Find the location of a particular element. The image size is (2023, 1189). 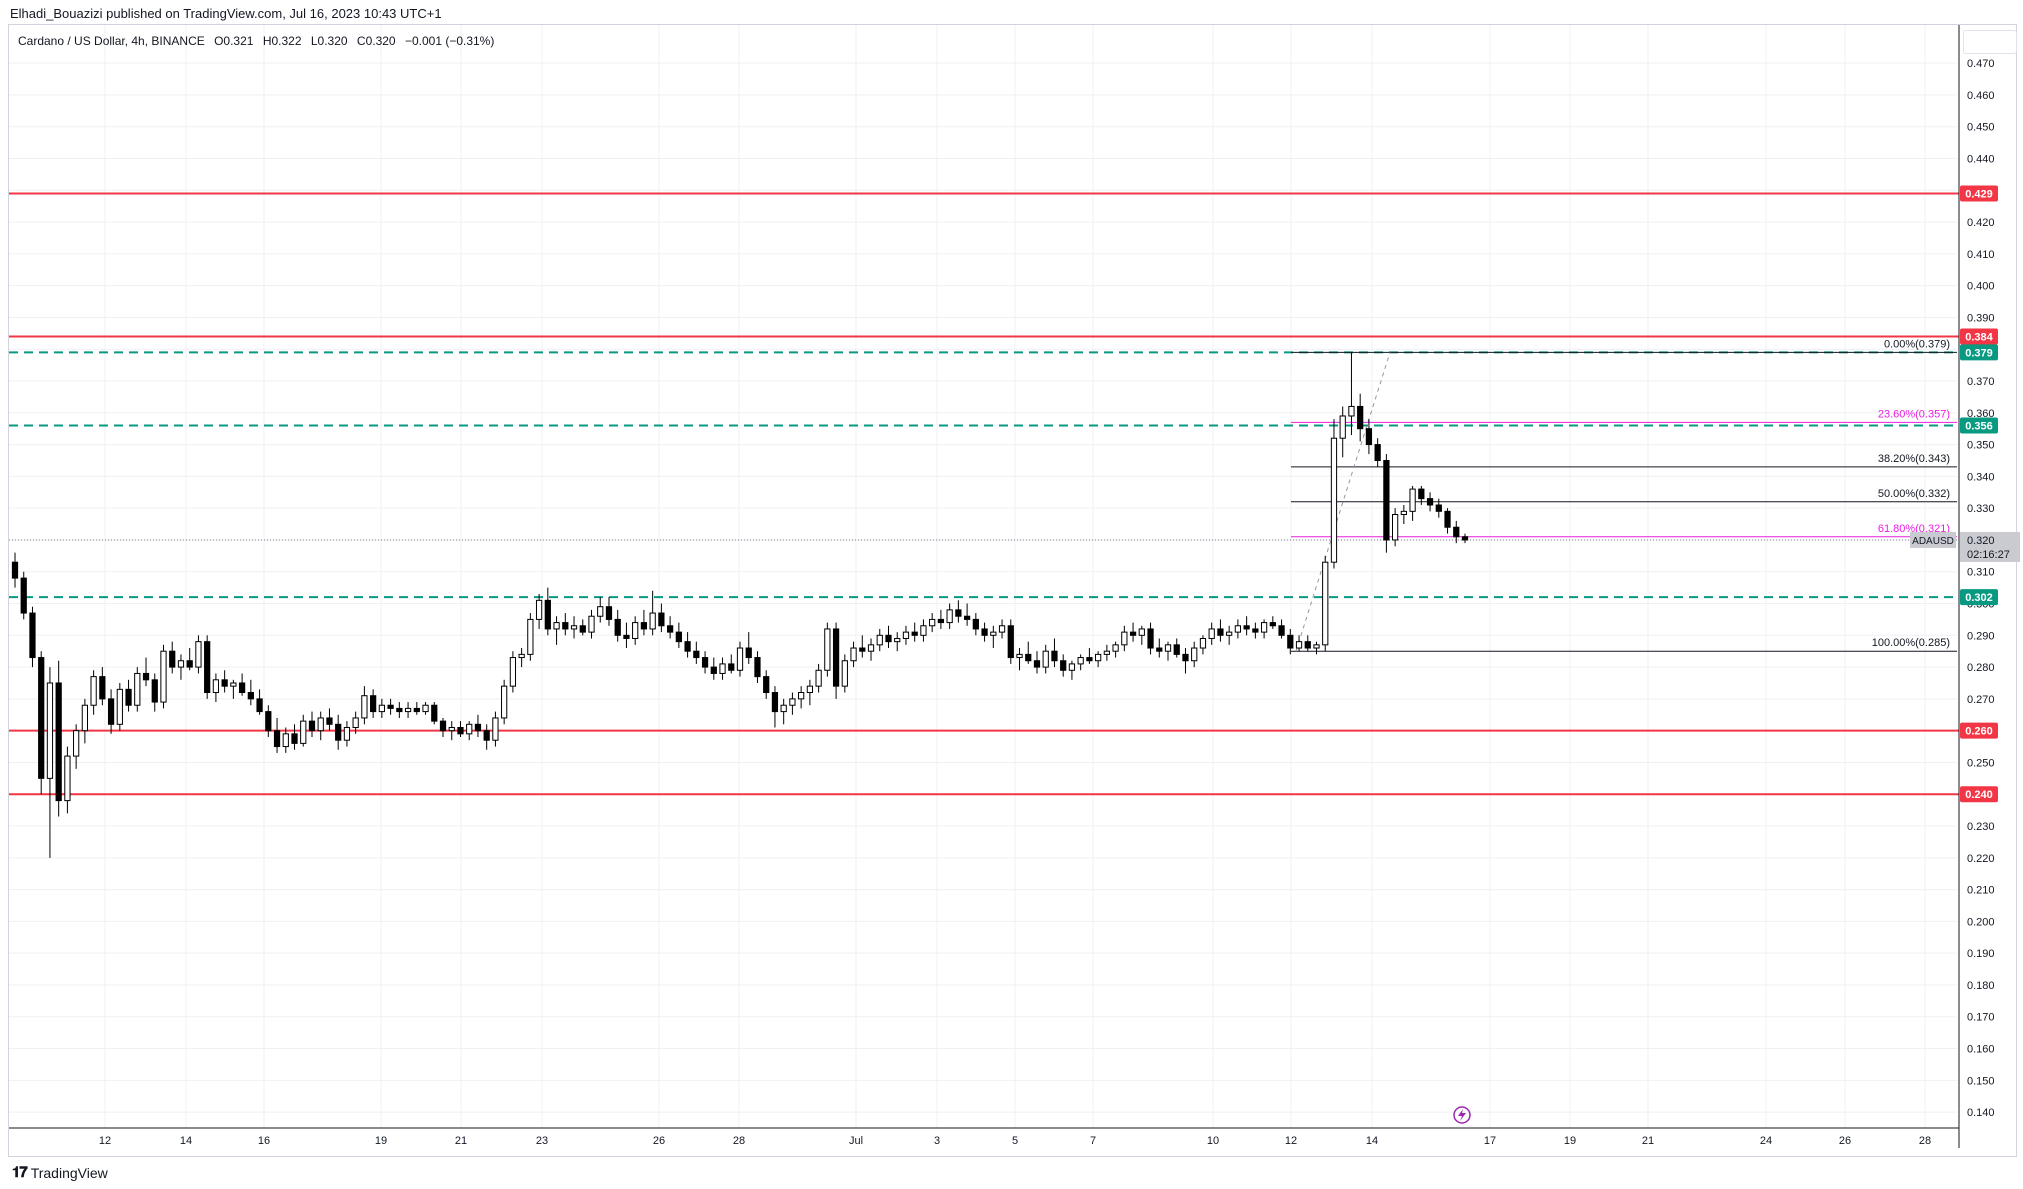

time-tick-label: Jul is located at coordinates (856, 1141).